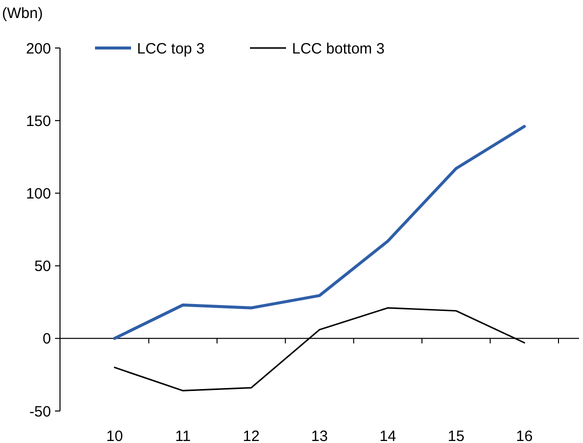 This screenshot has width=583, height=443. What do you see at coordinates (38, 193) in the screenshot?
I see `y-tick-label: 100` at bounding box center [38, 193].